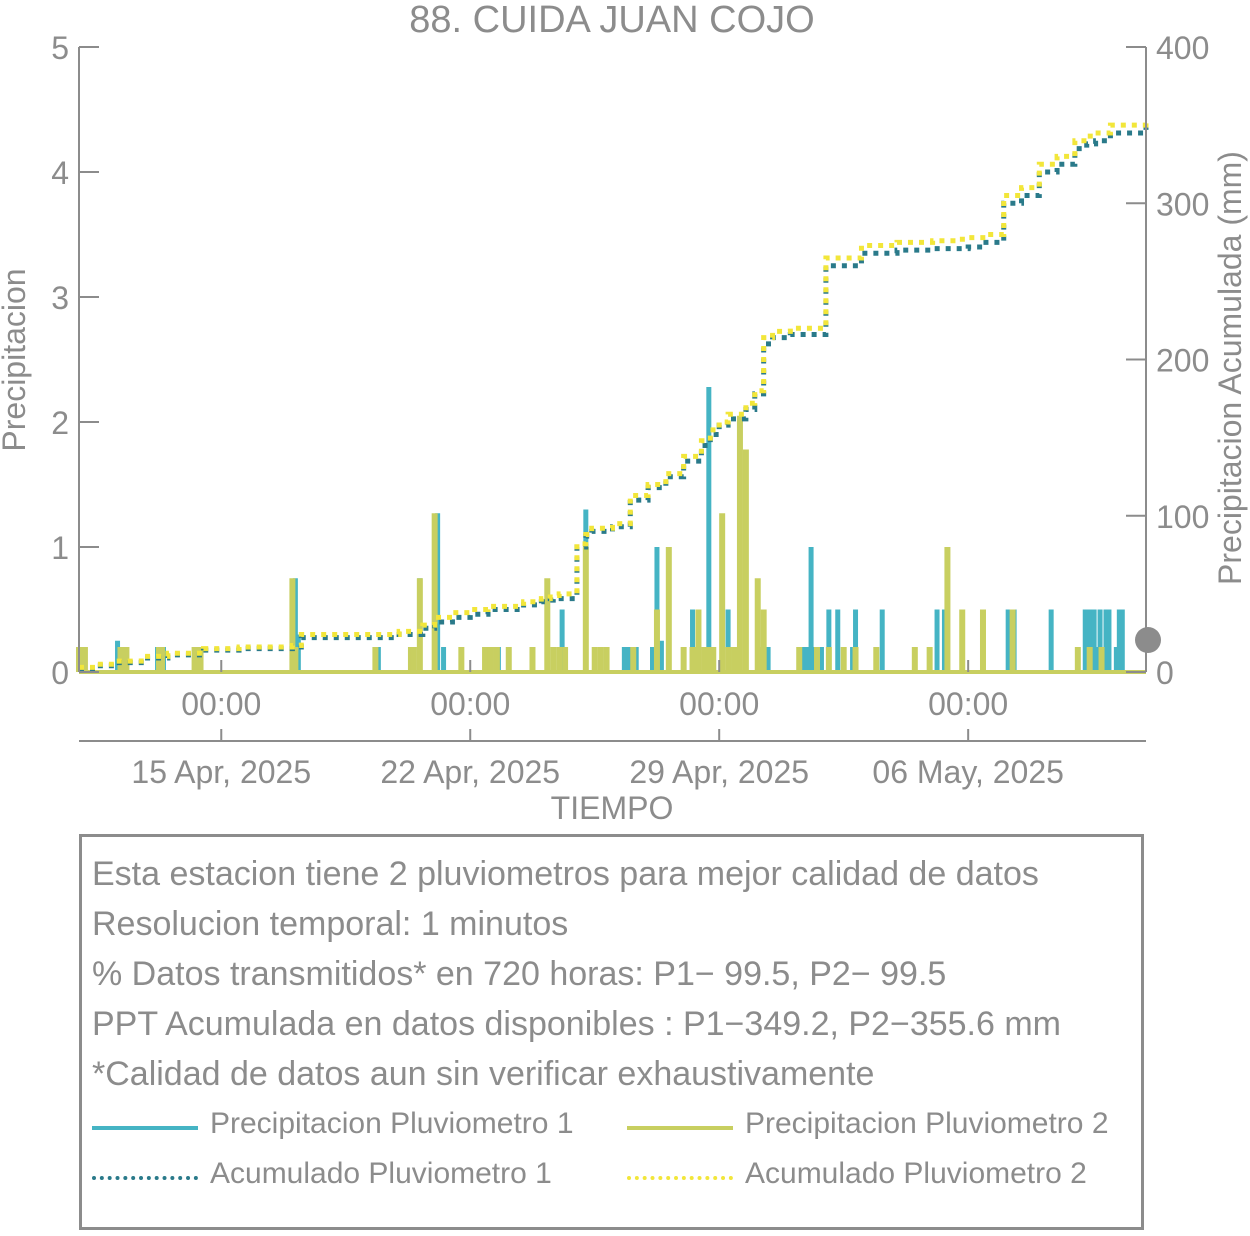 This screenshot has height=1236, width=1250. I want to click on legend-label-p1: Precipitacion Pluviometro 1, so click(392, 1123).